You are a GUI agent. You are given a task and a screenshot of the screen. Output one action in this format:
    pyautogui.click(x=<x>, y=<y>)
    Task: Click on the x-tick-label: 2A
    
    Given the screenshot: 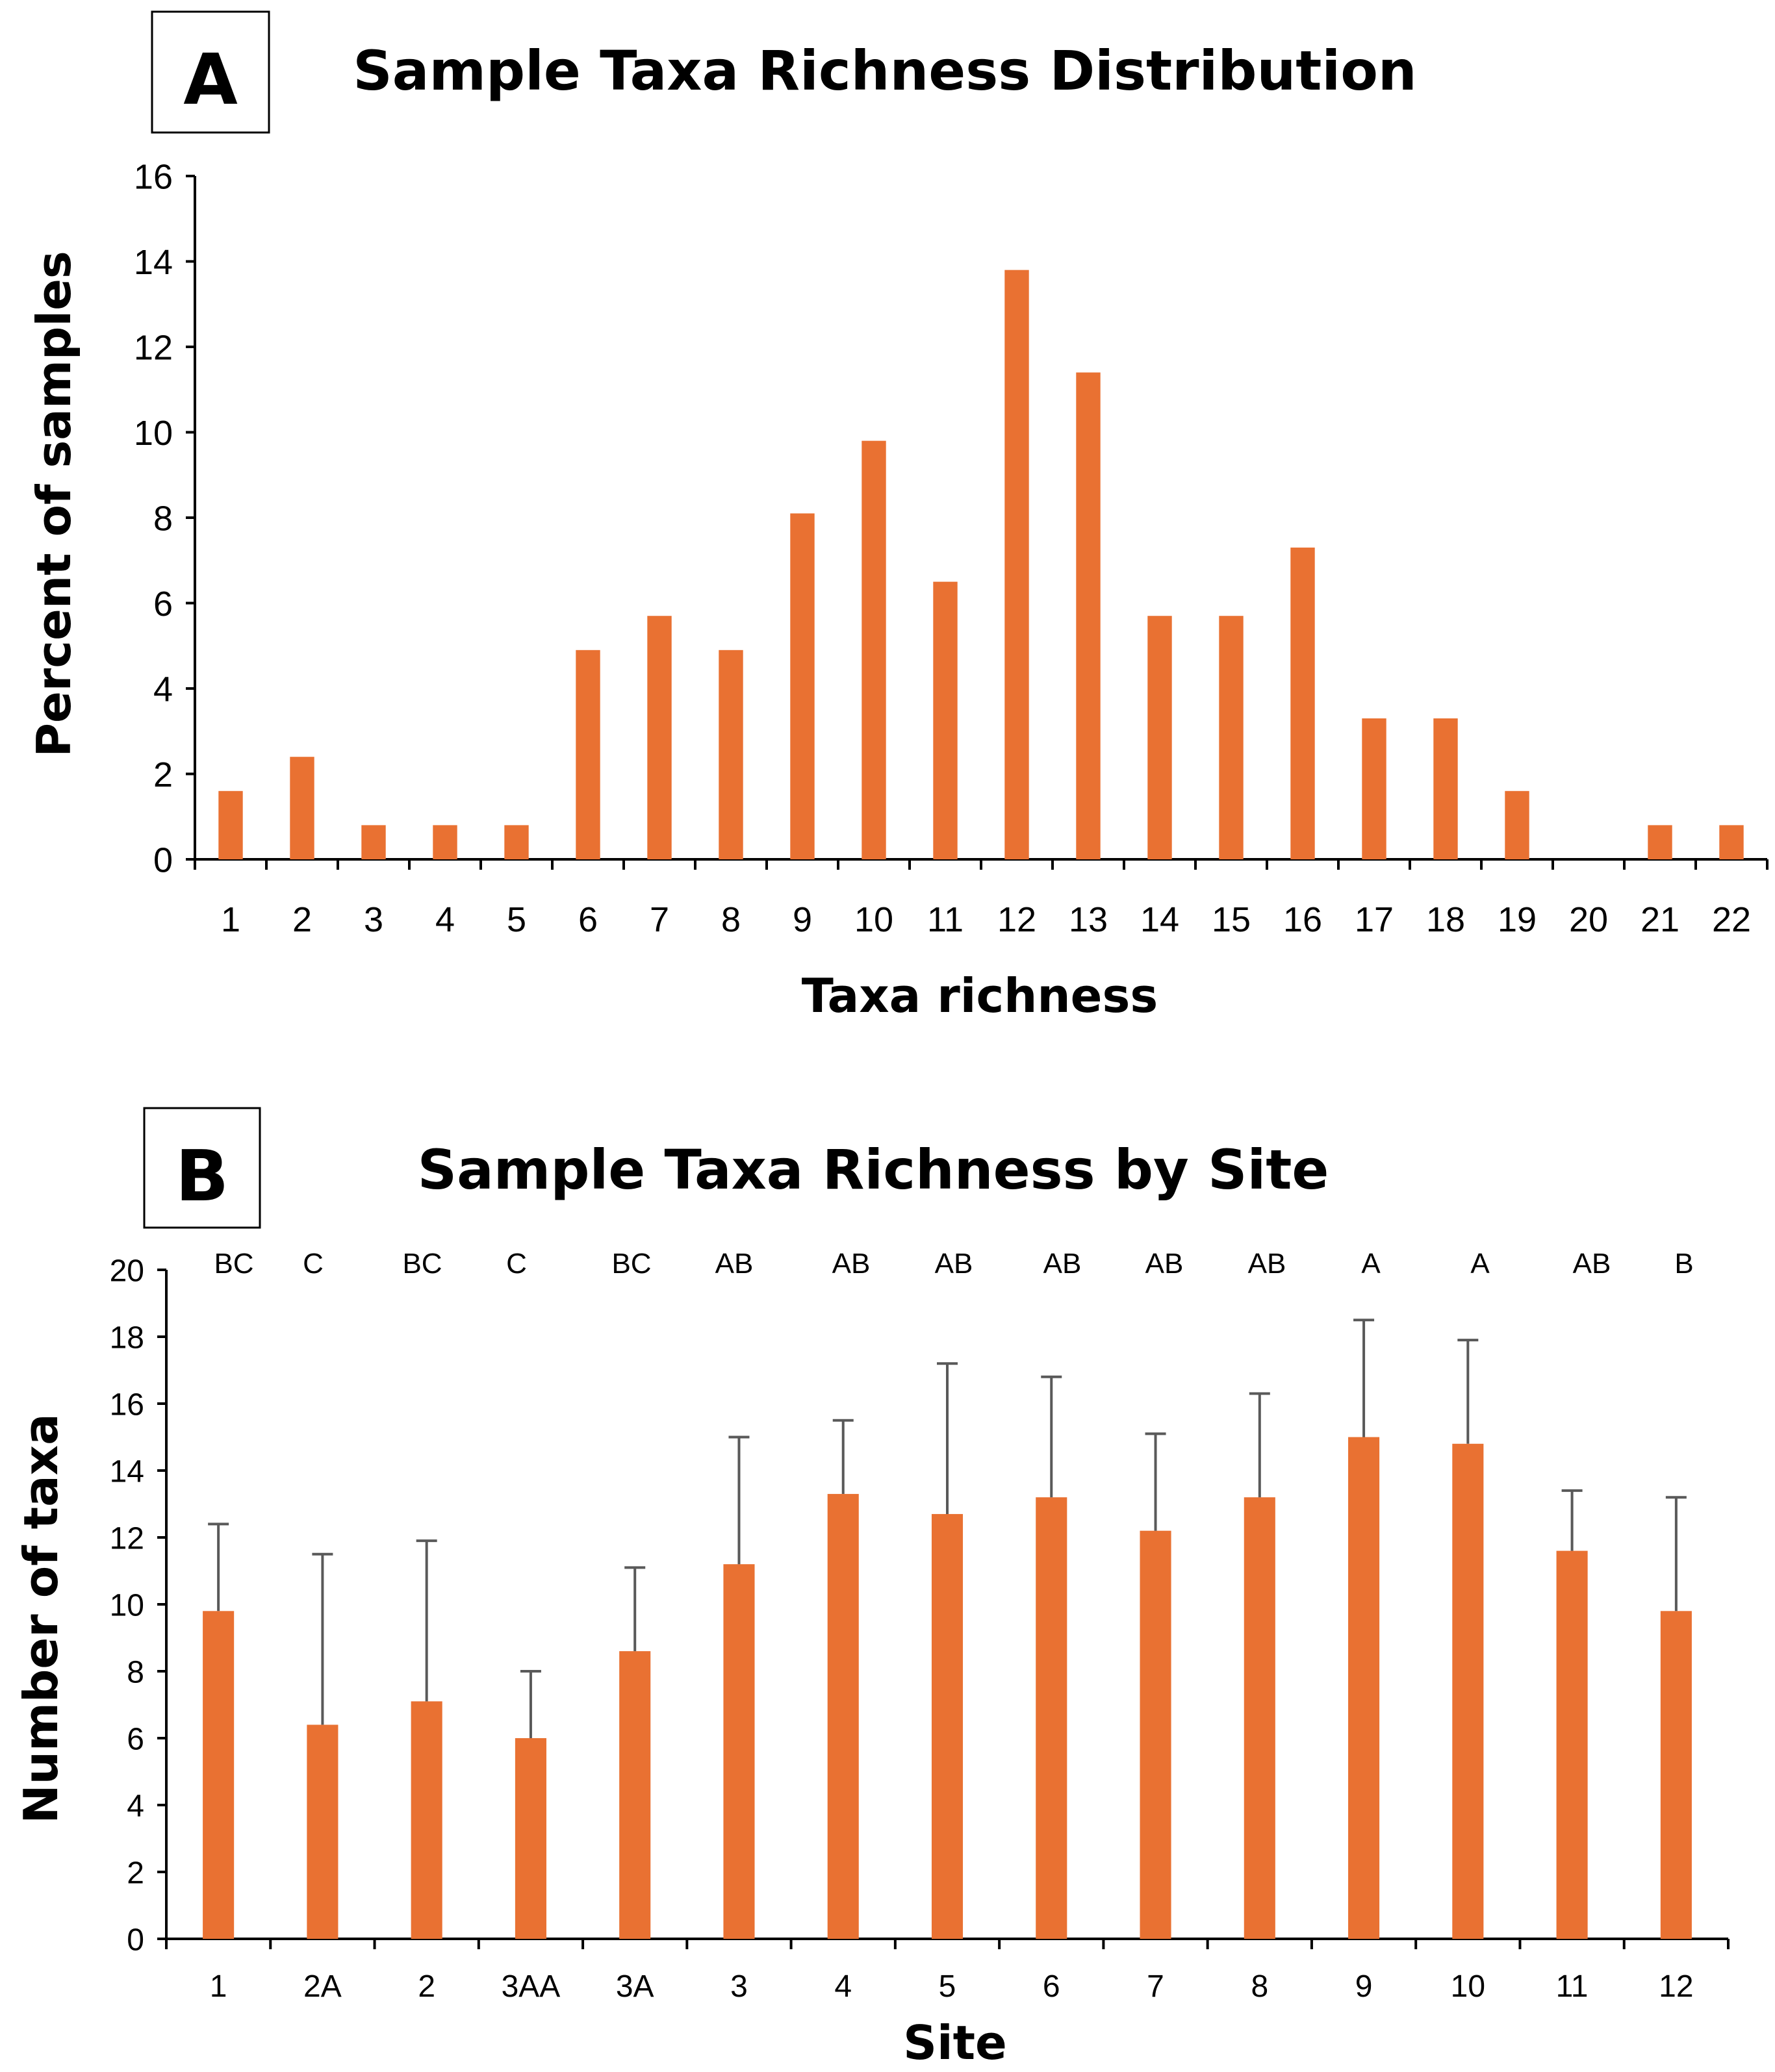 What is the action you would take?
    pyautogui.click(x=322, y=1987)
    